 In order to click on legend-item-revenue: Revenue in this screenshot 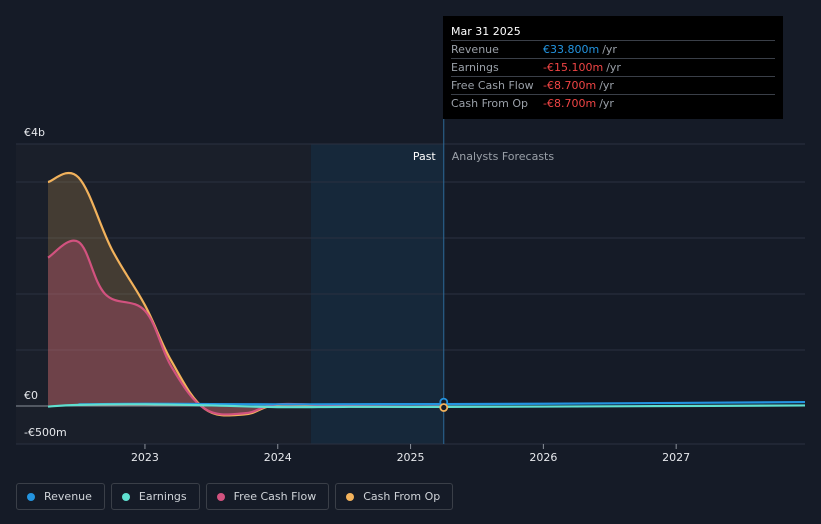, I will do `click(60, 496)`.